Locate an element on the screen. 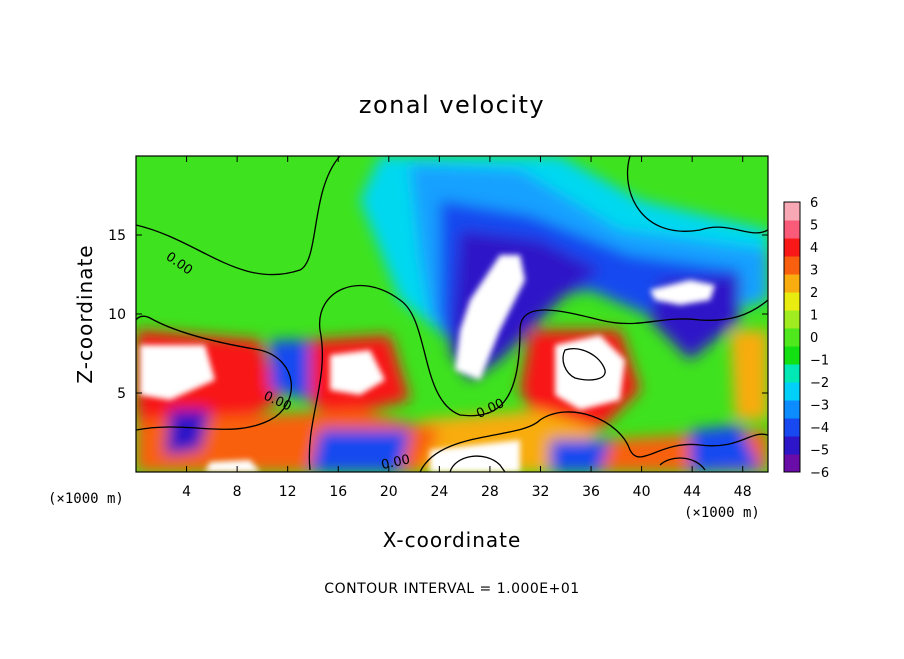  x-tick-label: 28 is located at coordinates (490, 492).